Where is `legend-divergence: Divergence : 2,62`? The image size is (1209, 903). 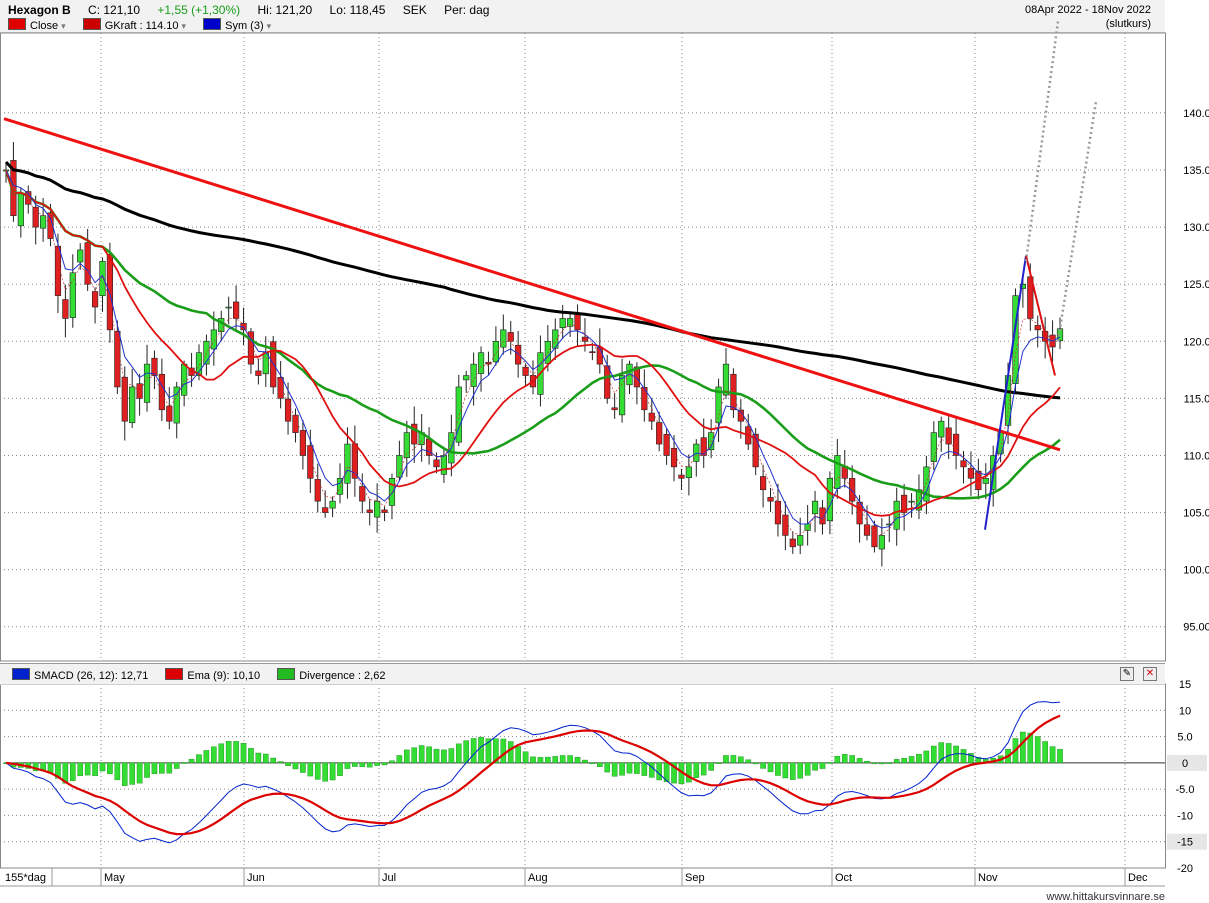 legend-divergence: Divergence : 2,62 is located at coordinates (331, 675).